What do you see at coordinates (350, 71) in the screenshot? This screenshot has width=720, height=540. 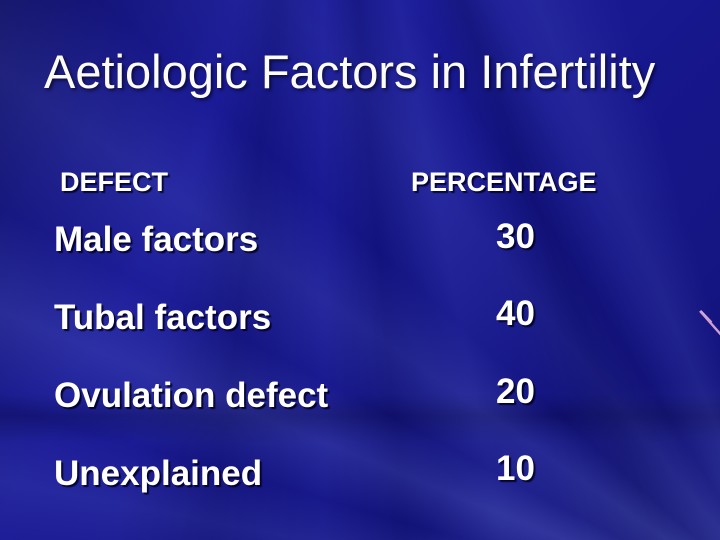 I see `slide-title: Aetiologic Factors in Infertility` at bounding box center [350, 71].